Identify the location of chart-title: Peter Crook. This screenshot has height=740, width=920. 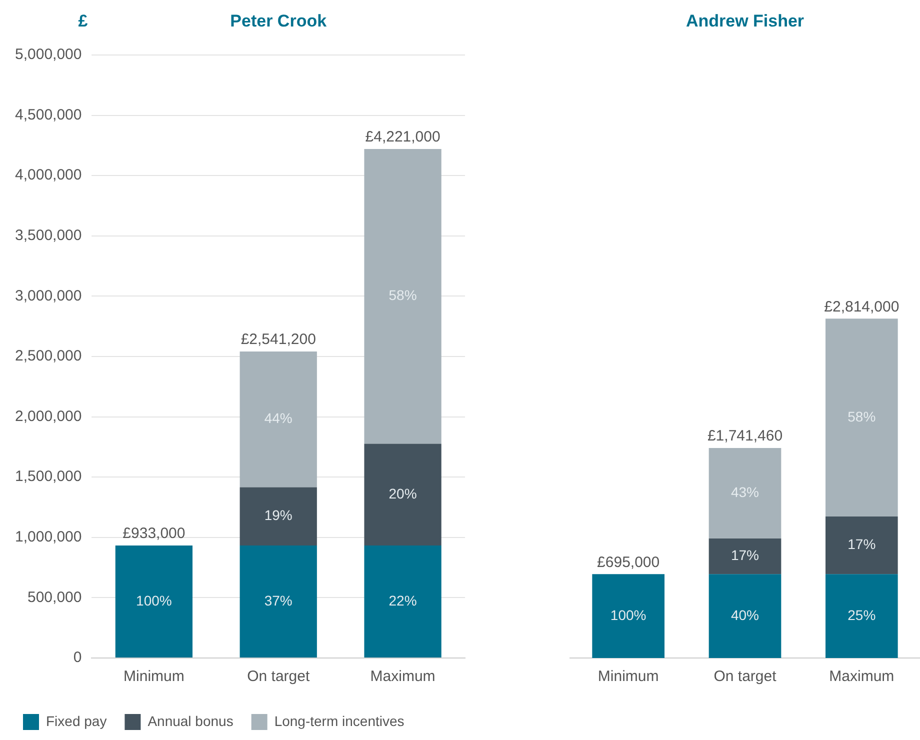
(279, 21).